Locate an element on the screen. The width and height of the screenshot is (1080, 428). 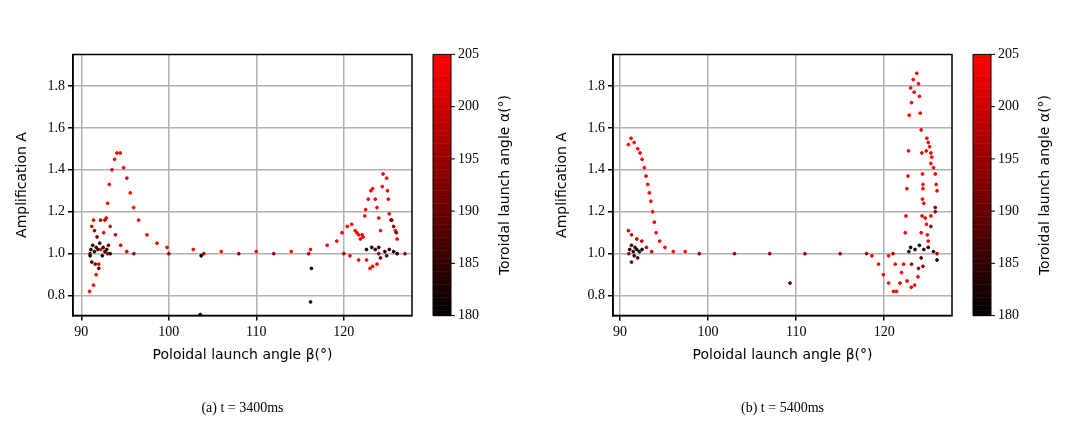
text: (a) t = 3400ms is located at coordinates (242, 408).